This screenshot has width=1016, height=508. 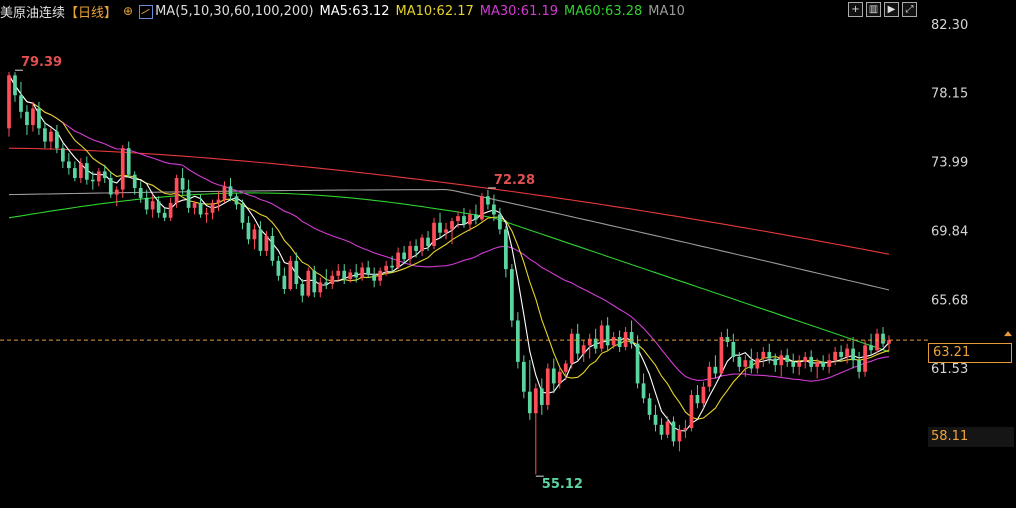 I want to click on ma5-value: MA5:63.12, so click(x=354, y=11).